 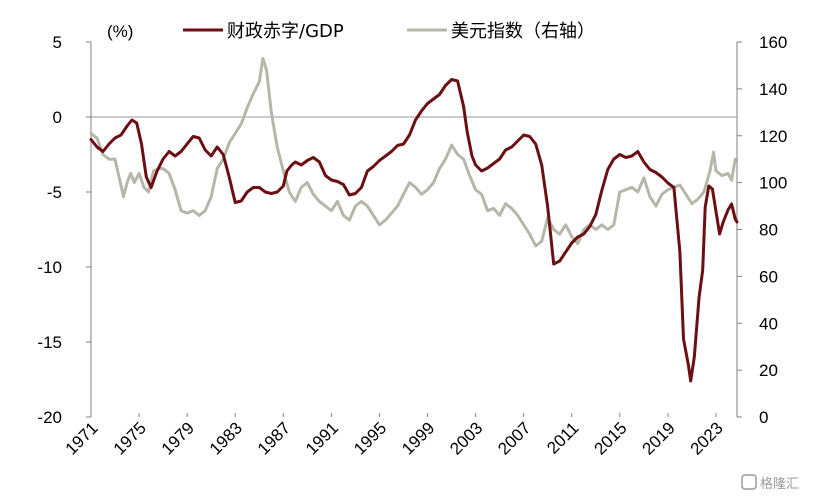 I want to click on right-tick-label: 140, so click(x=773, y=89).